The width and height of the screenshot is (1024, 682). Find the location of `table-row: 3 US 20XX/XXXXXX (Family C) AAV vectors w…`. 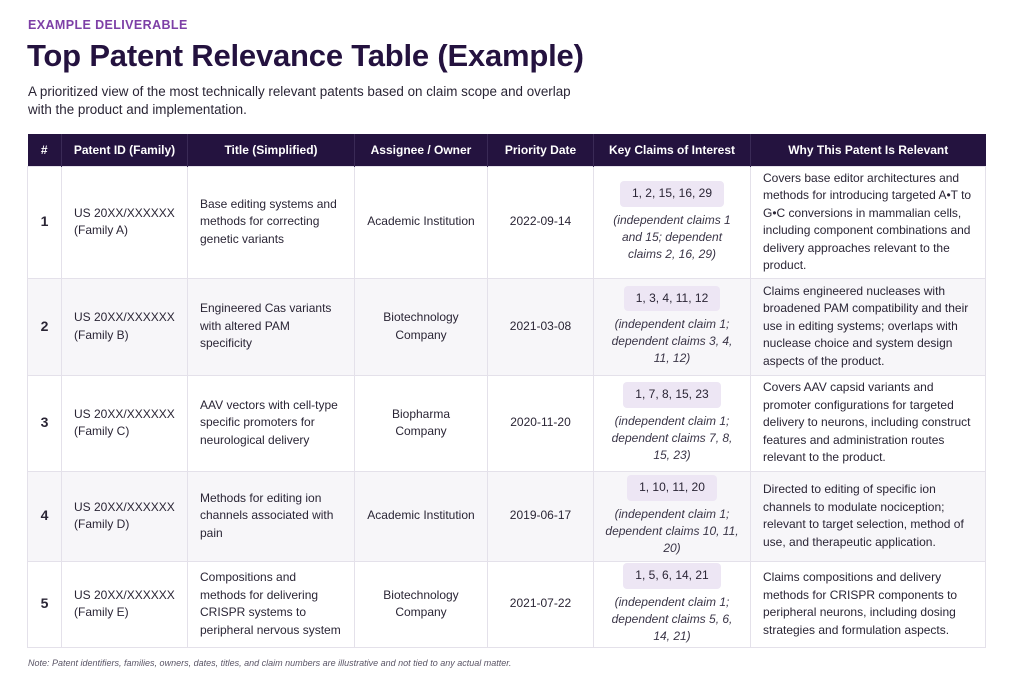

table-row: 3 US 20XX/XXXXXX (Family C) AAV vectors w… is located at coordinates (506, 423).